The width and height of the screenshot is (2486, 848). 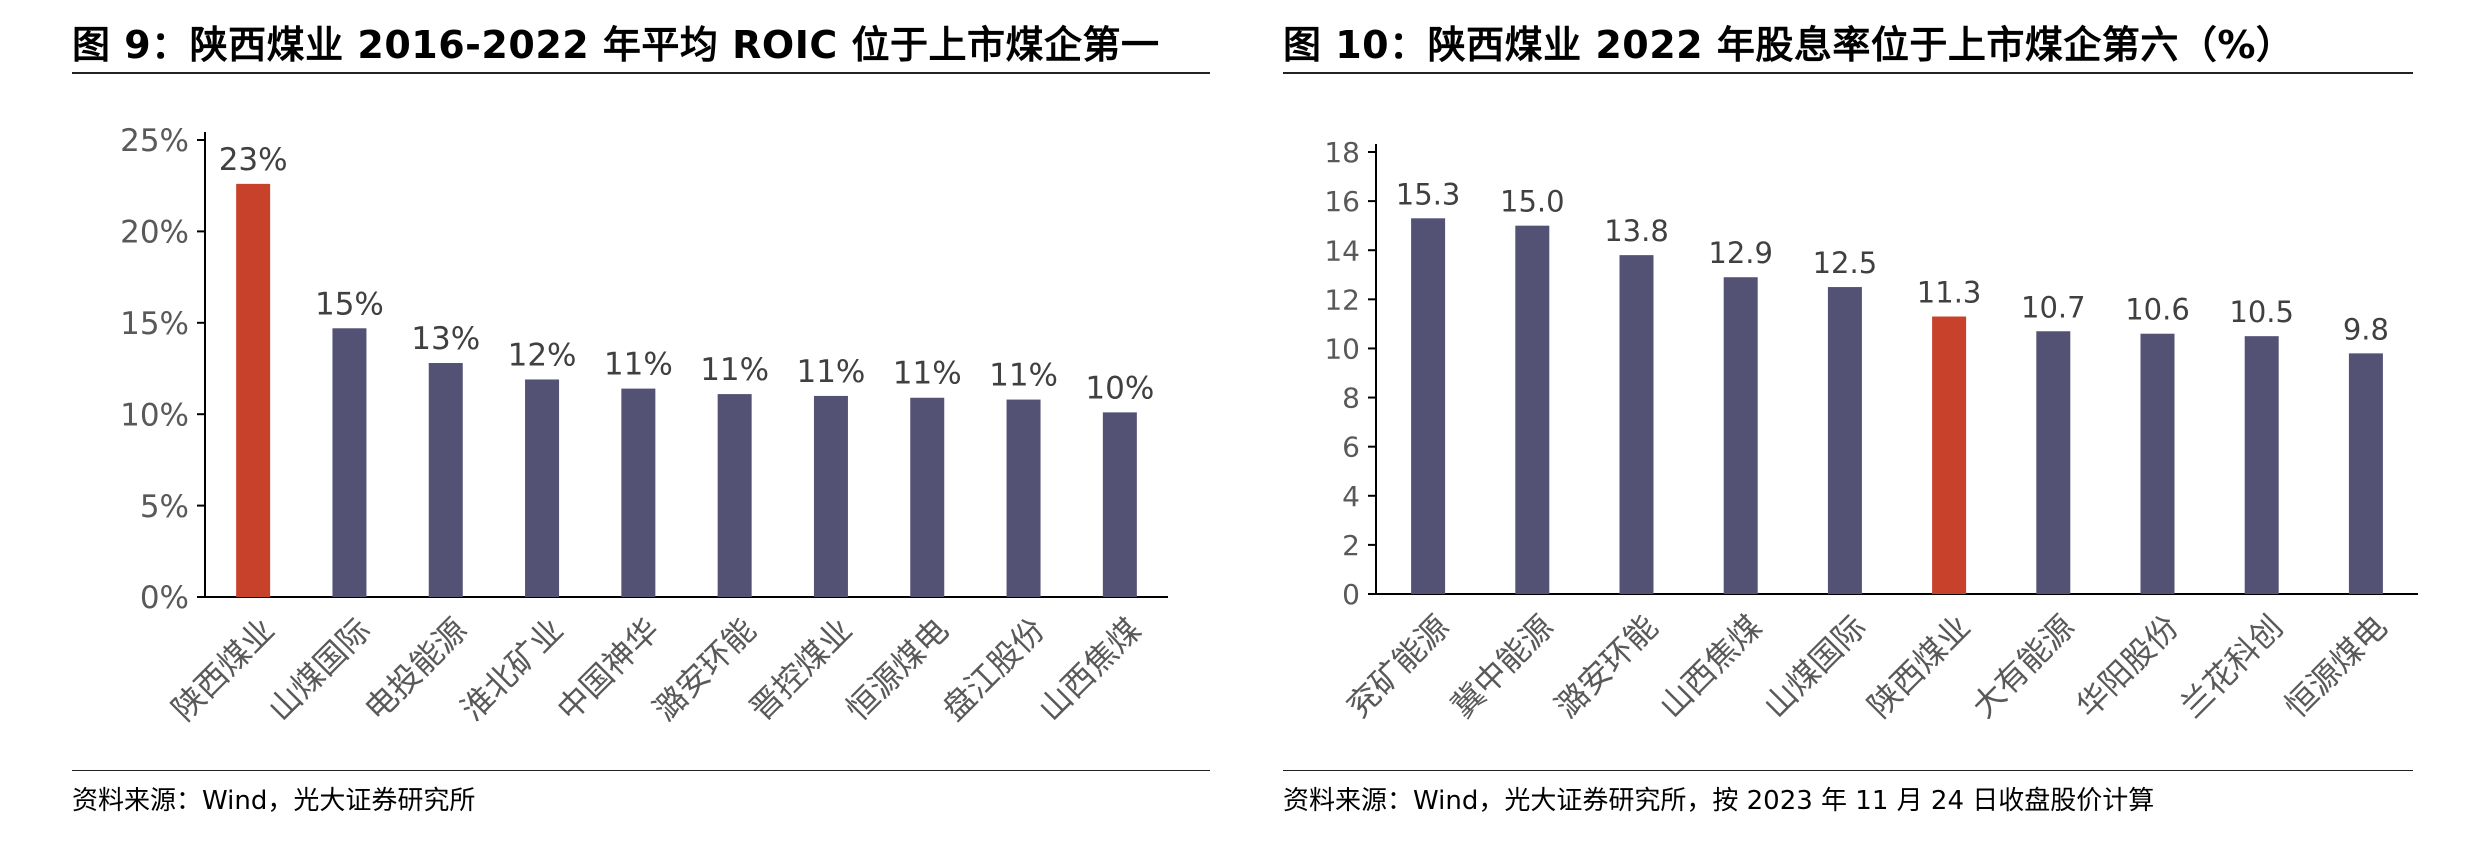 What do you see at coordinates (1636, 231) in the screenshot?
I see `data-label: 13.8` at bounding box center [1636, 231].